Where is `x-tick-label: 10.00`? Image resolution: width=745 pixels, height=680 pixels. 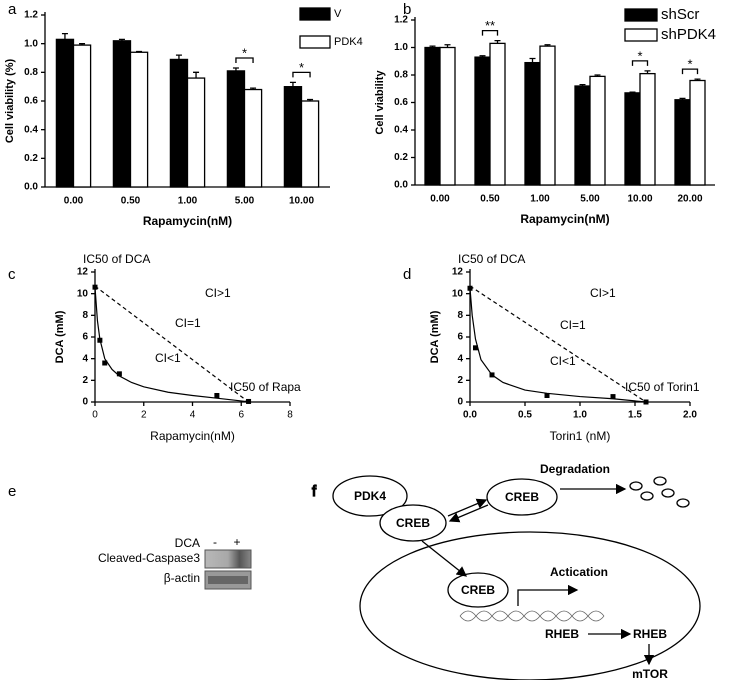 x-tick-label: 10.00 is located at coordinates (639, 199).